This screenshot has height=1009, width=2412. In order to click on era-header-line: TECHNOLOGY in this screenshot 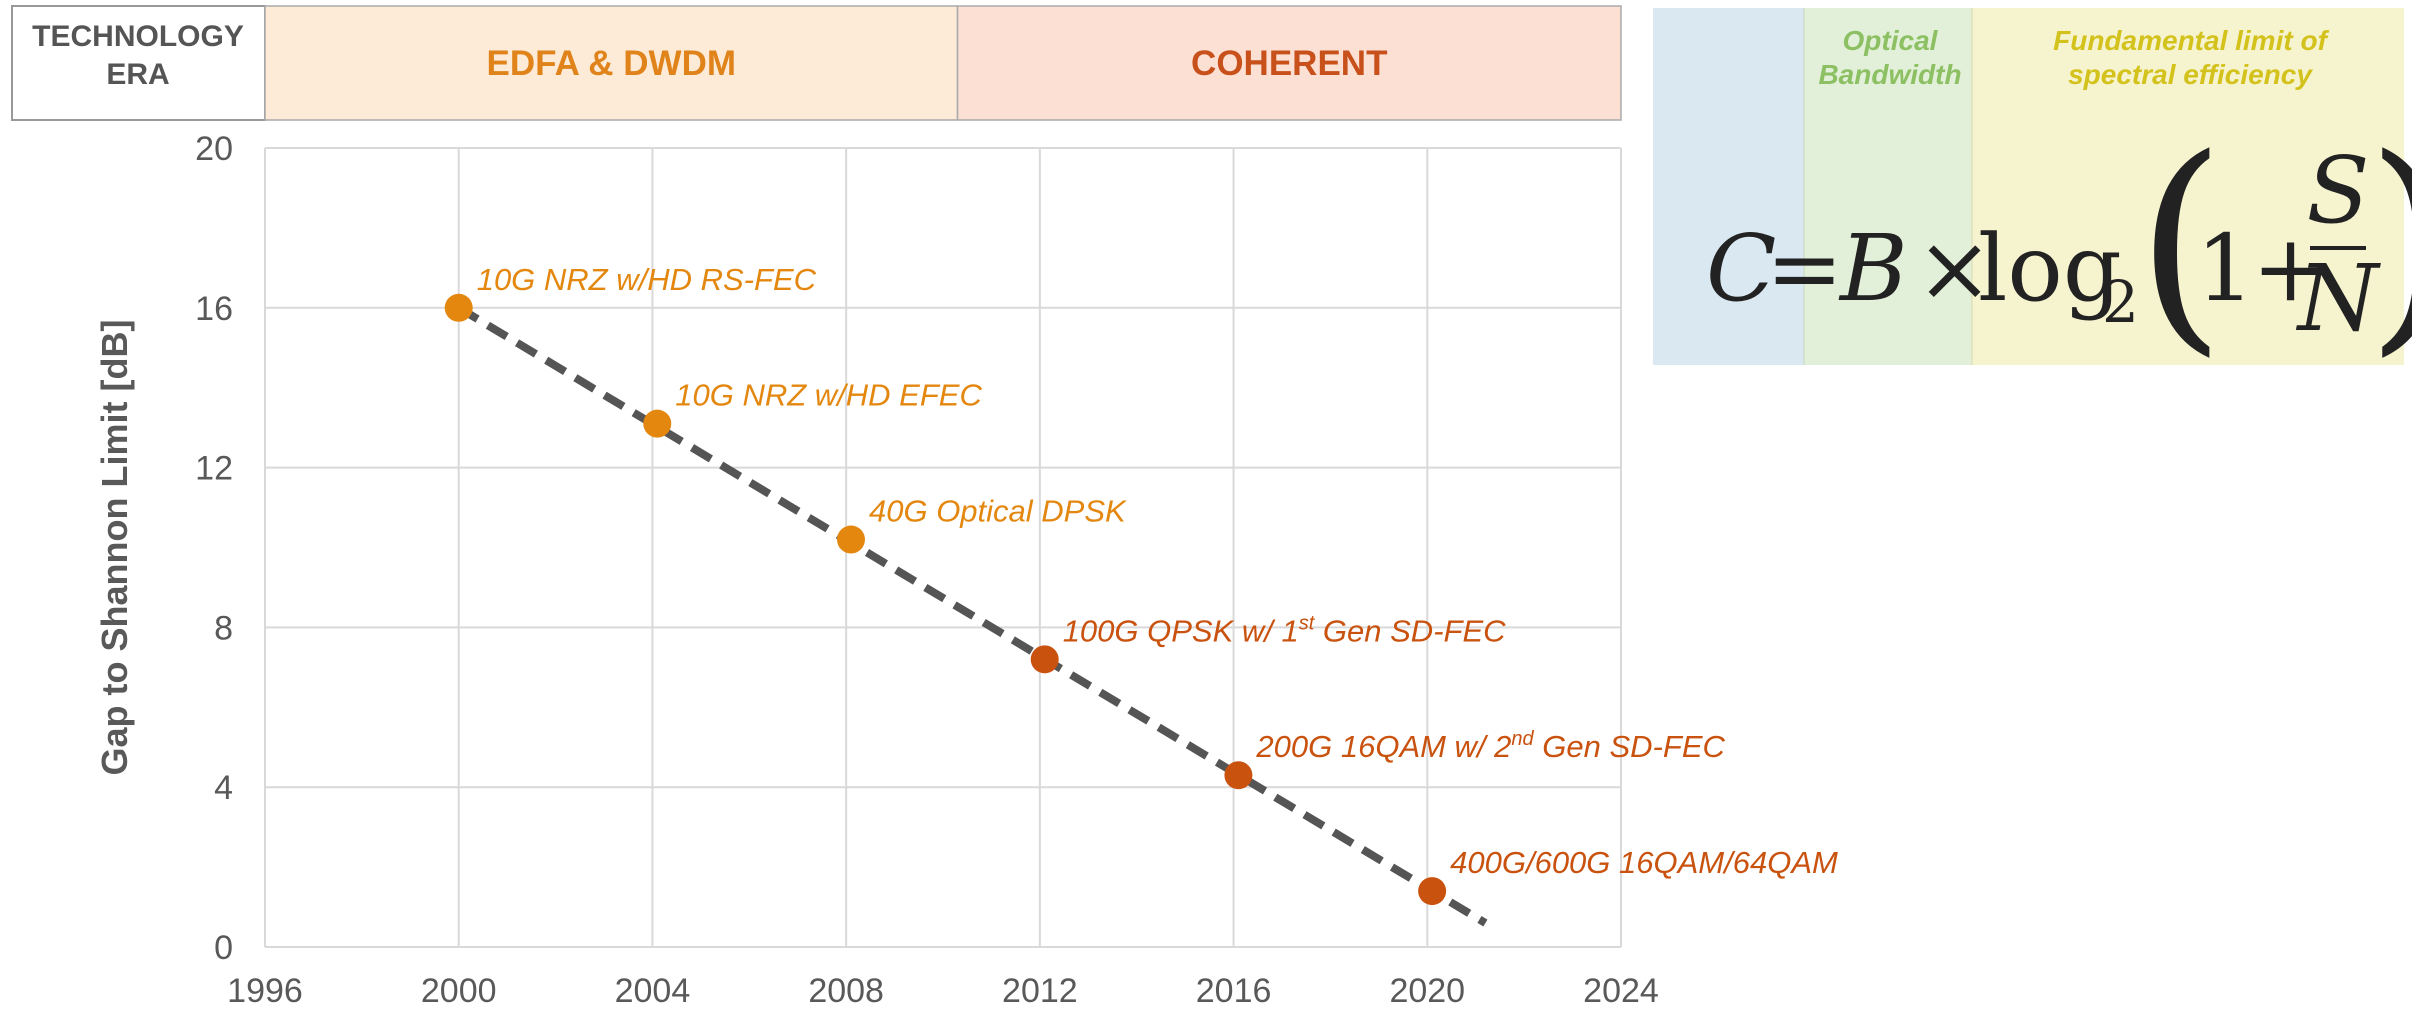, I will do `click(138, 36)`.